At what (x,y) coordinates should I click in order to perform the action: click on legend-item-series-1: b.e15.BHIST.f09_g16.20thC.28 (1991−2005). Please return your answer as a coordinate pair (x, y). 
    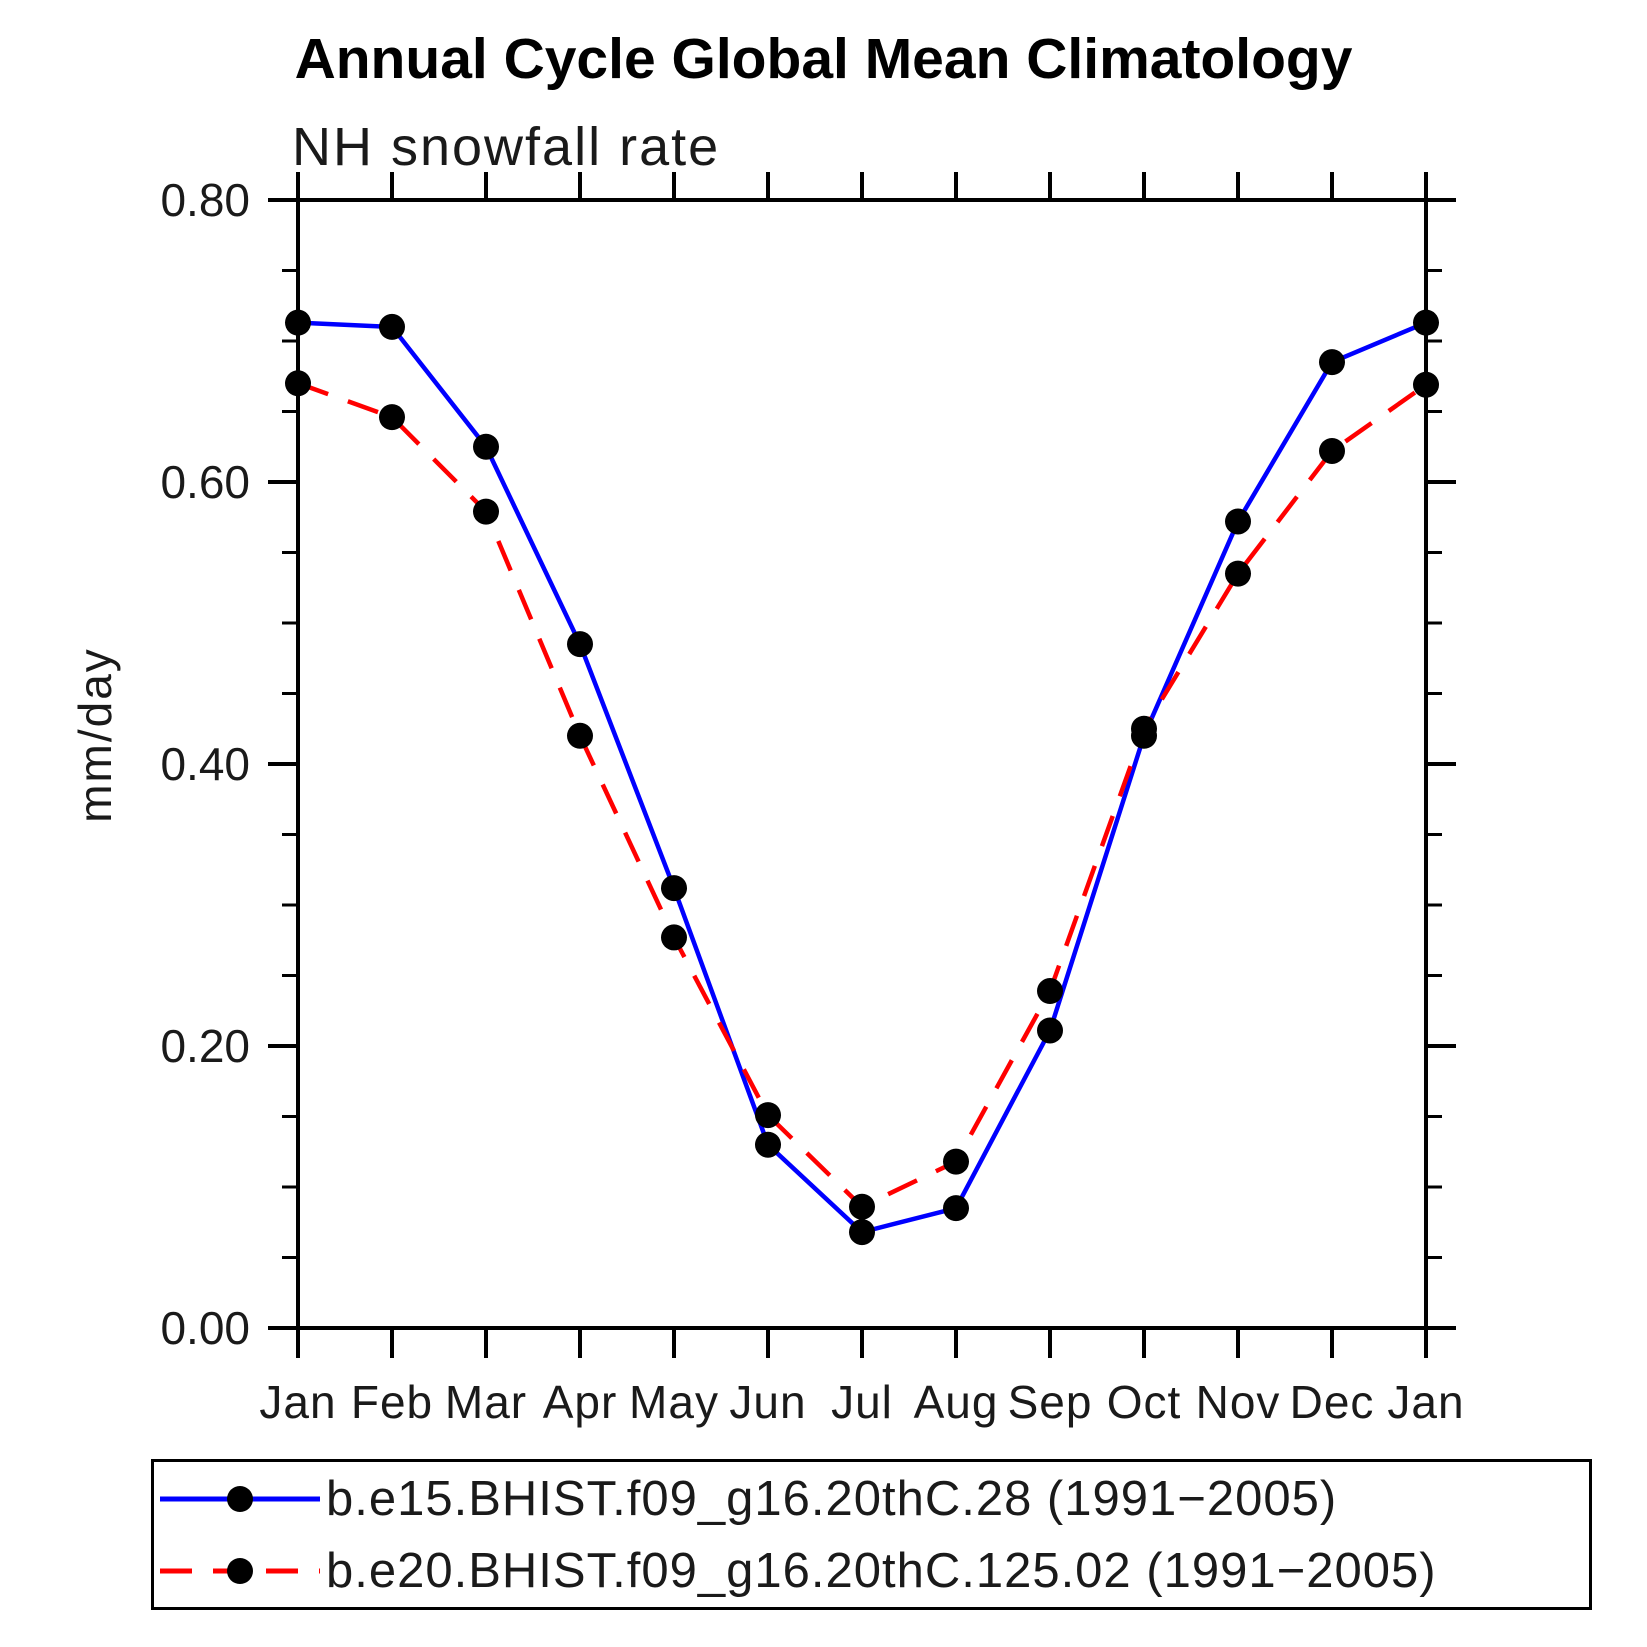
    Looking at the image, I should click on (871, 1499).